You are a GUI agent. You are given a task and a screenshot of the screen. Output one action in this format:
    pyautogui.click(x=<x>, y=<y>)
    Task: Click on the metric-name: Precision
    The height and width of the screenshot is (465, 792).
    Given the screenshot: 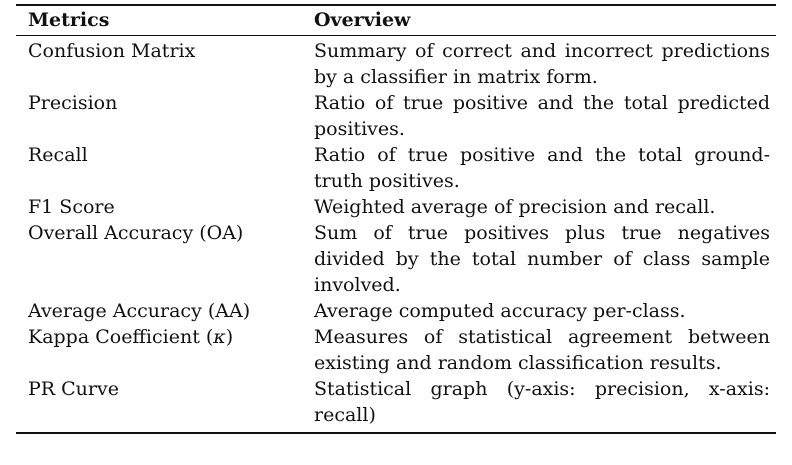 What is the action you would take?
    pyautogui.click(x=73, y=103)
    